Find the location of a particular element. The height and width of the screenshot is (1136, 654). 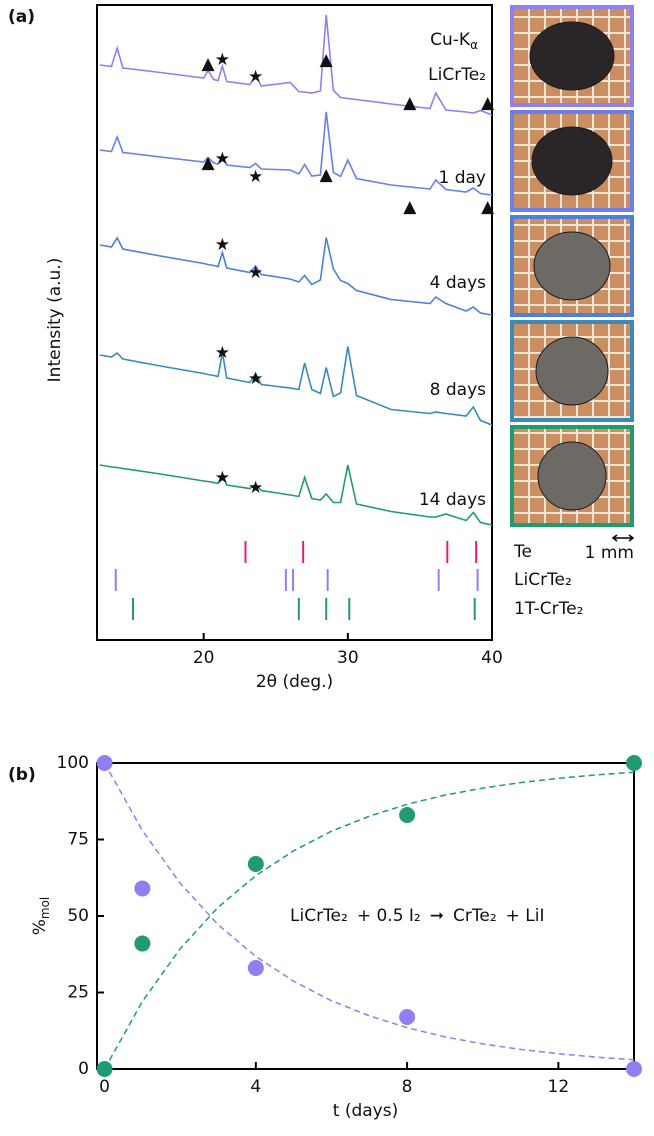

y-tick-label: 0 is located at coordinates (83, 1069).